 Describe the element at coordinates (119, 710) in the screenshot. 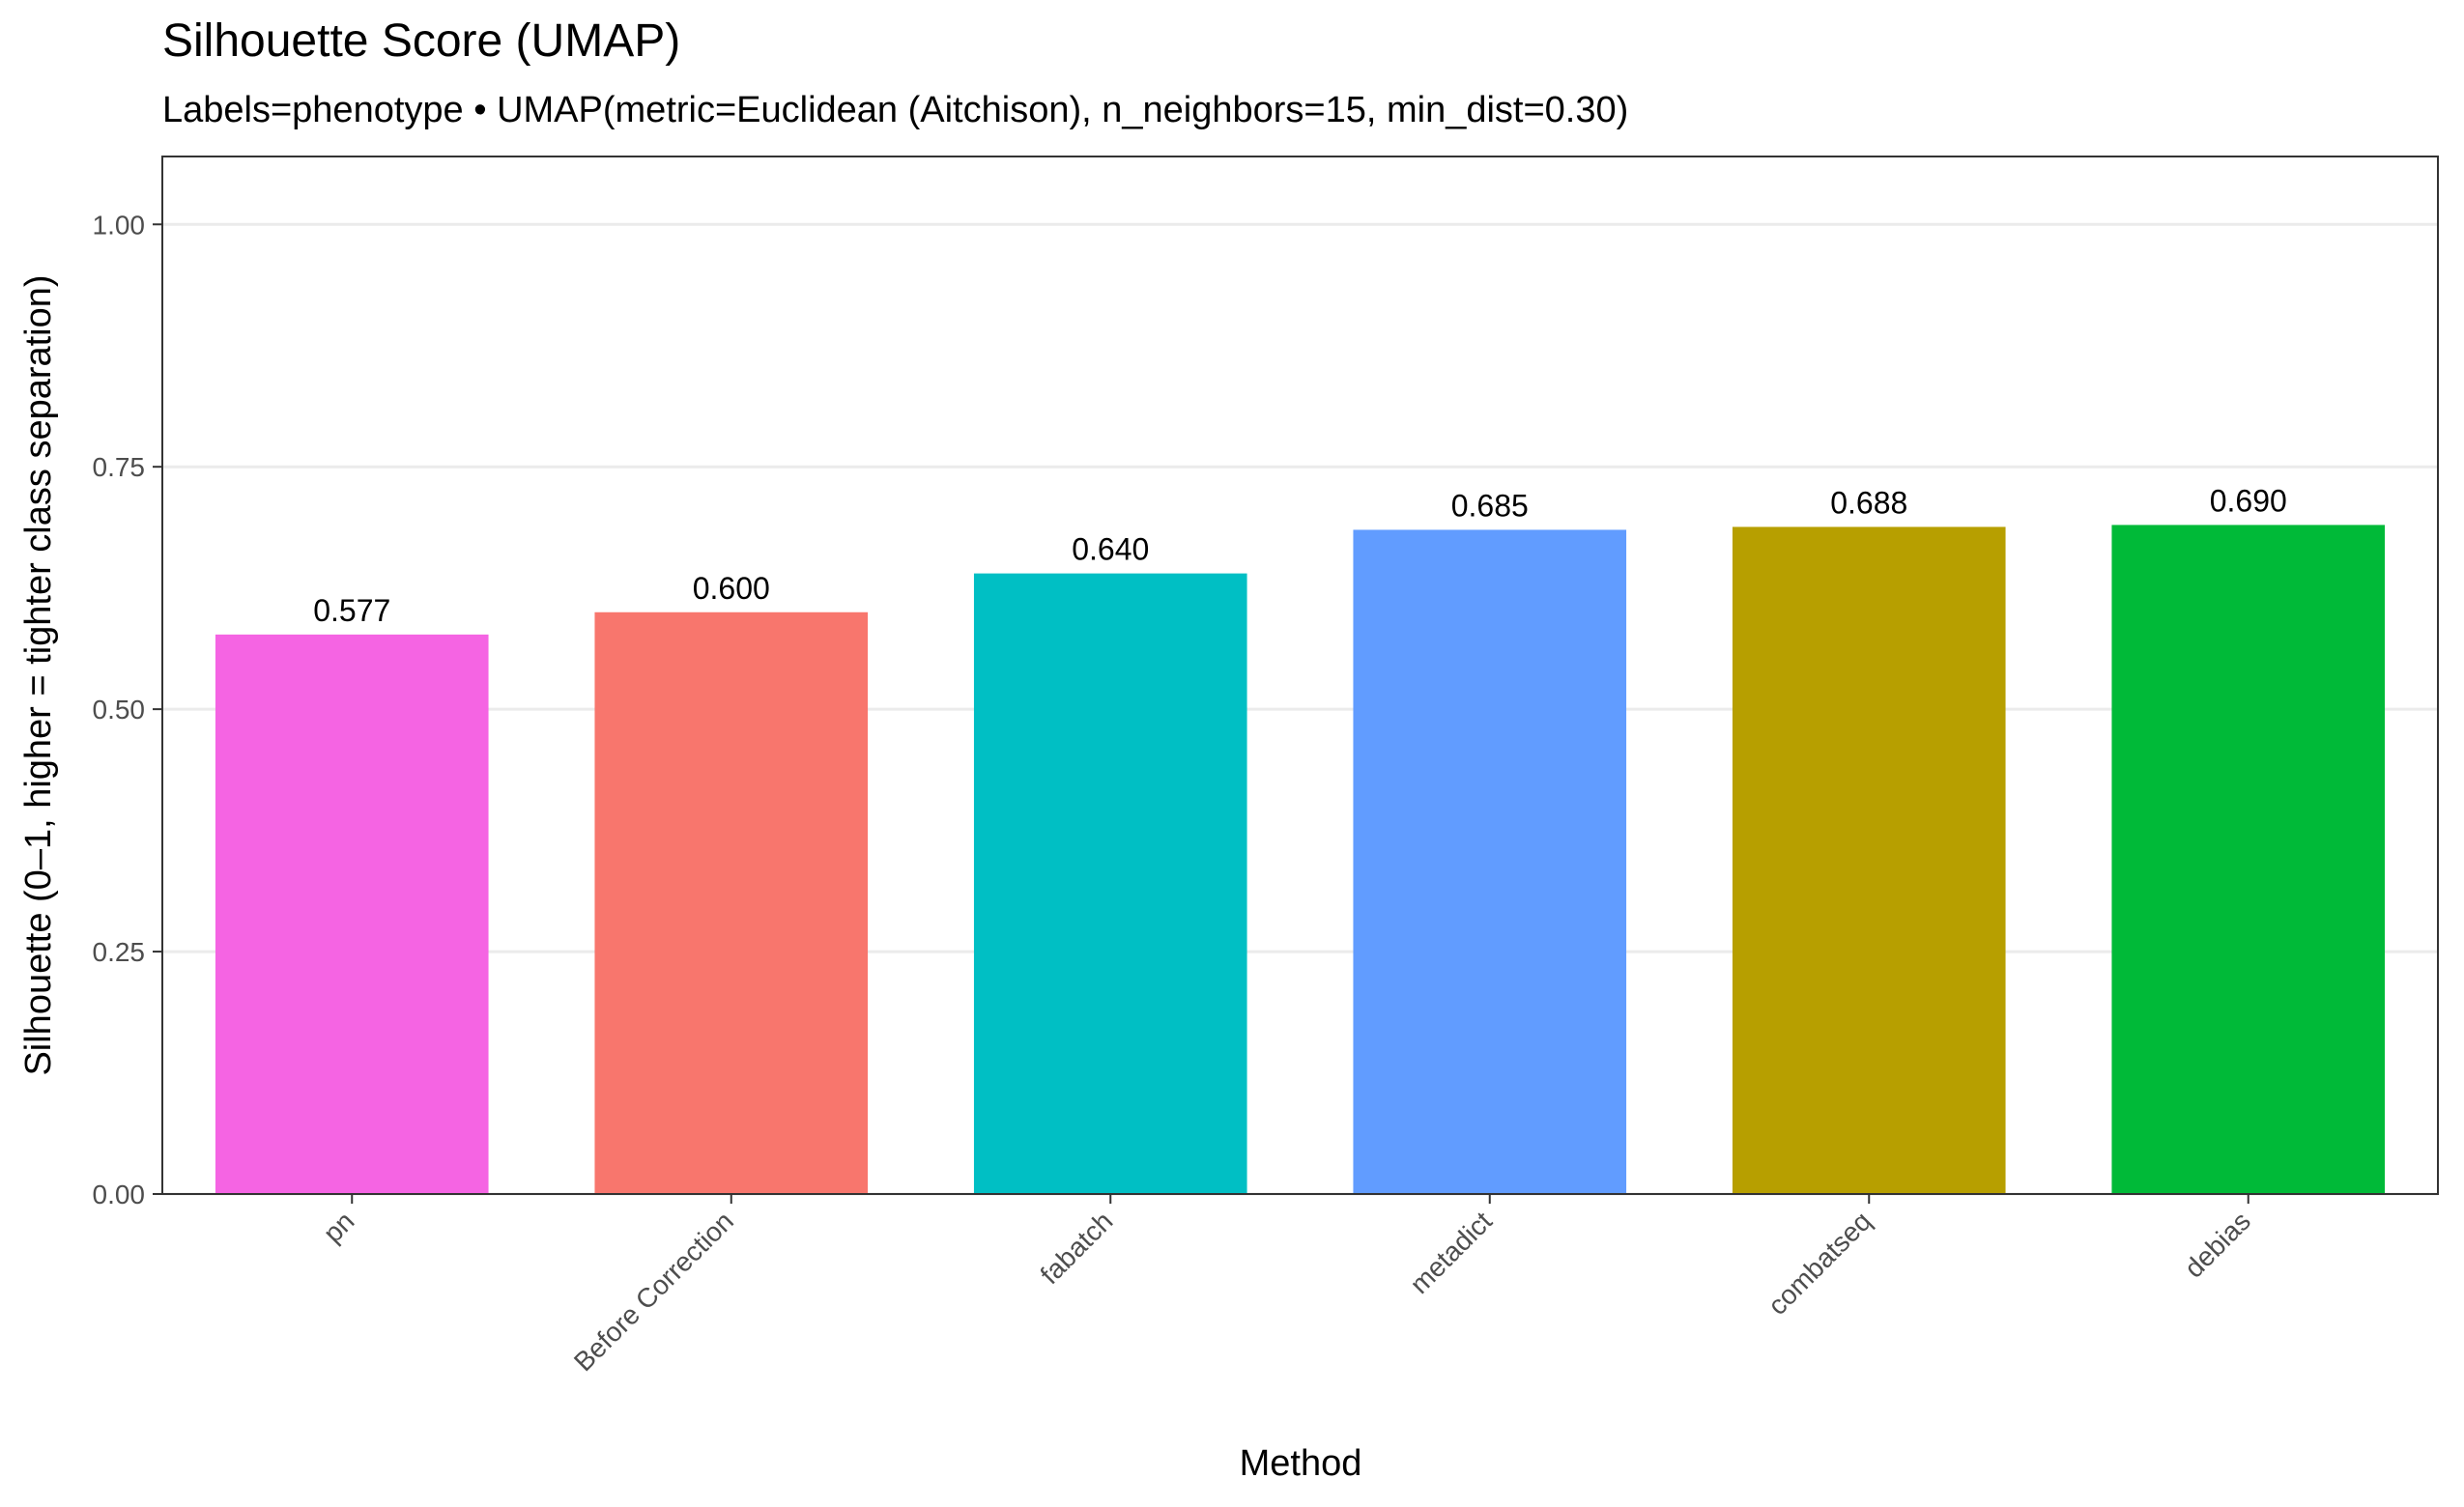

I see `y-tick-label: 0.50` at that location.